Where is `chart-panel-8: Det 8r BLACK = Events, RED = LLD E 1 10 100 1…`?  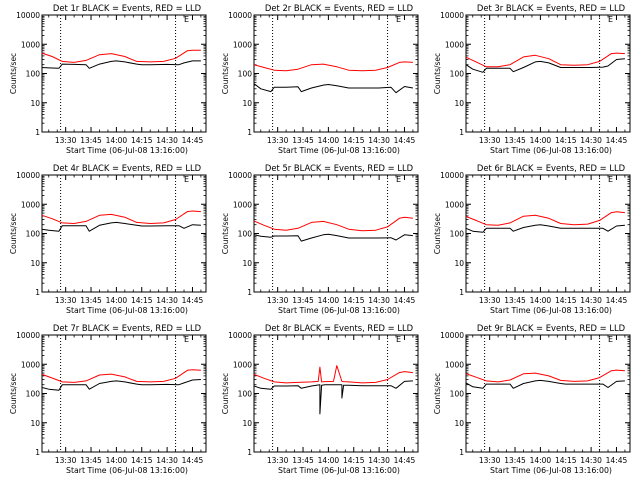 chart-panel-8: Det 8r BLACK = Events, RED = LLD E 1 10 100 1… is located at coordinates (320, 399).